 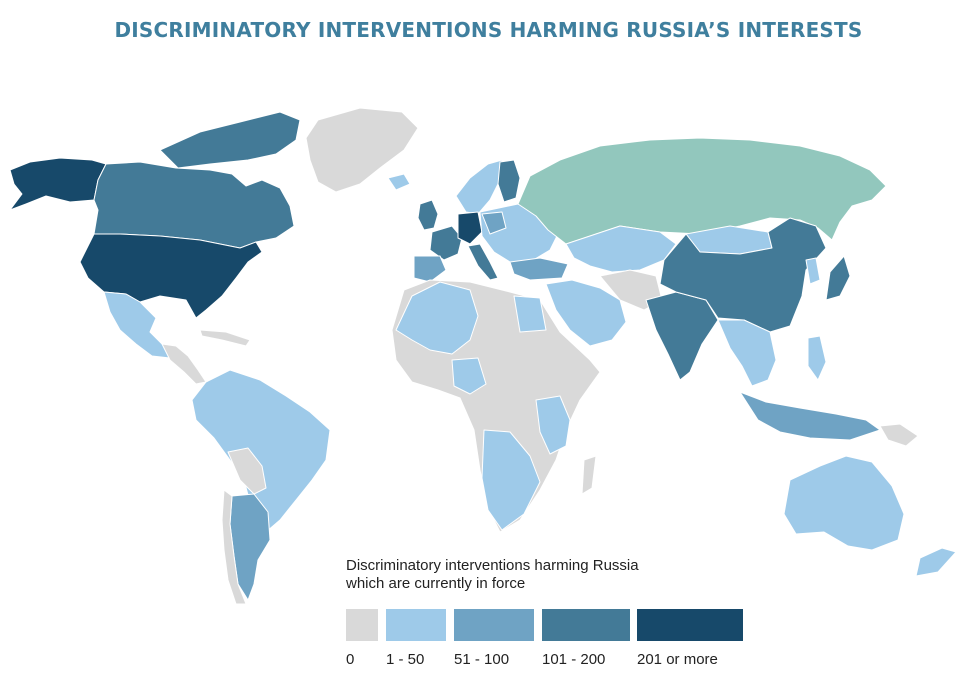 I want to click on southern-africa-region, so click(x=511, y=480).